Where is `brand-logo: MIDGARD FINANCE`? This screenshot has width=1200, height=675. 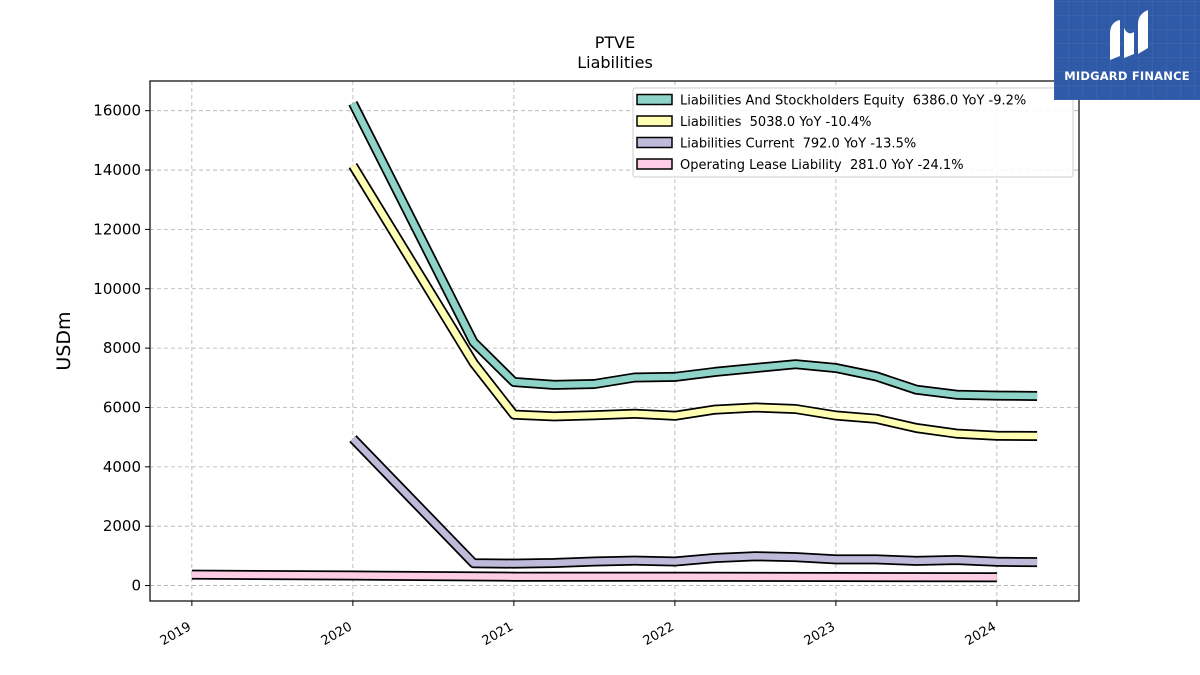 brand-logo: MIDGARD FINANCE is located at coordinates (1127, 50).